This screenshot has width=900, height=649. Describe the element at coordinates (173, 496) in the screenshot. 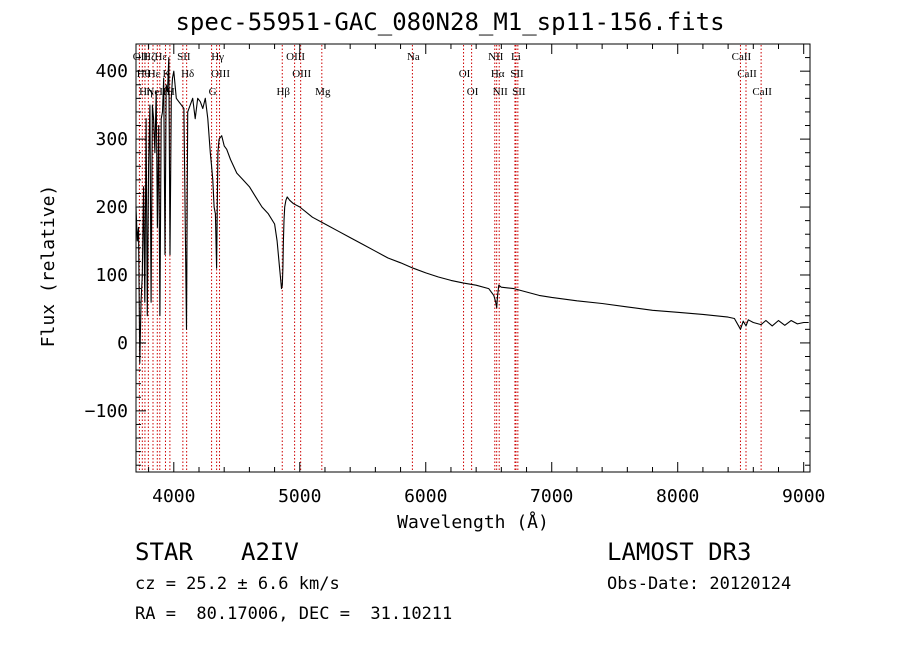

I see `x-tick-label: 4000` at that location.